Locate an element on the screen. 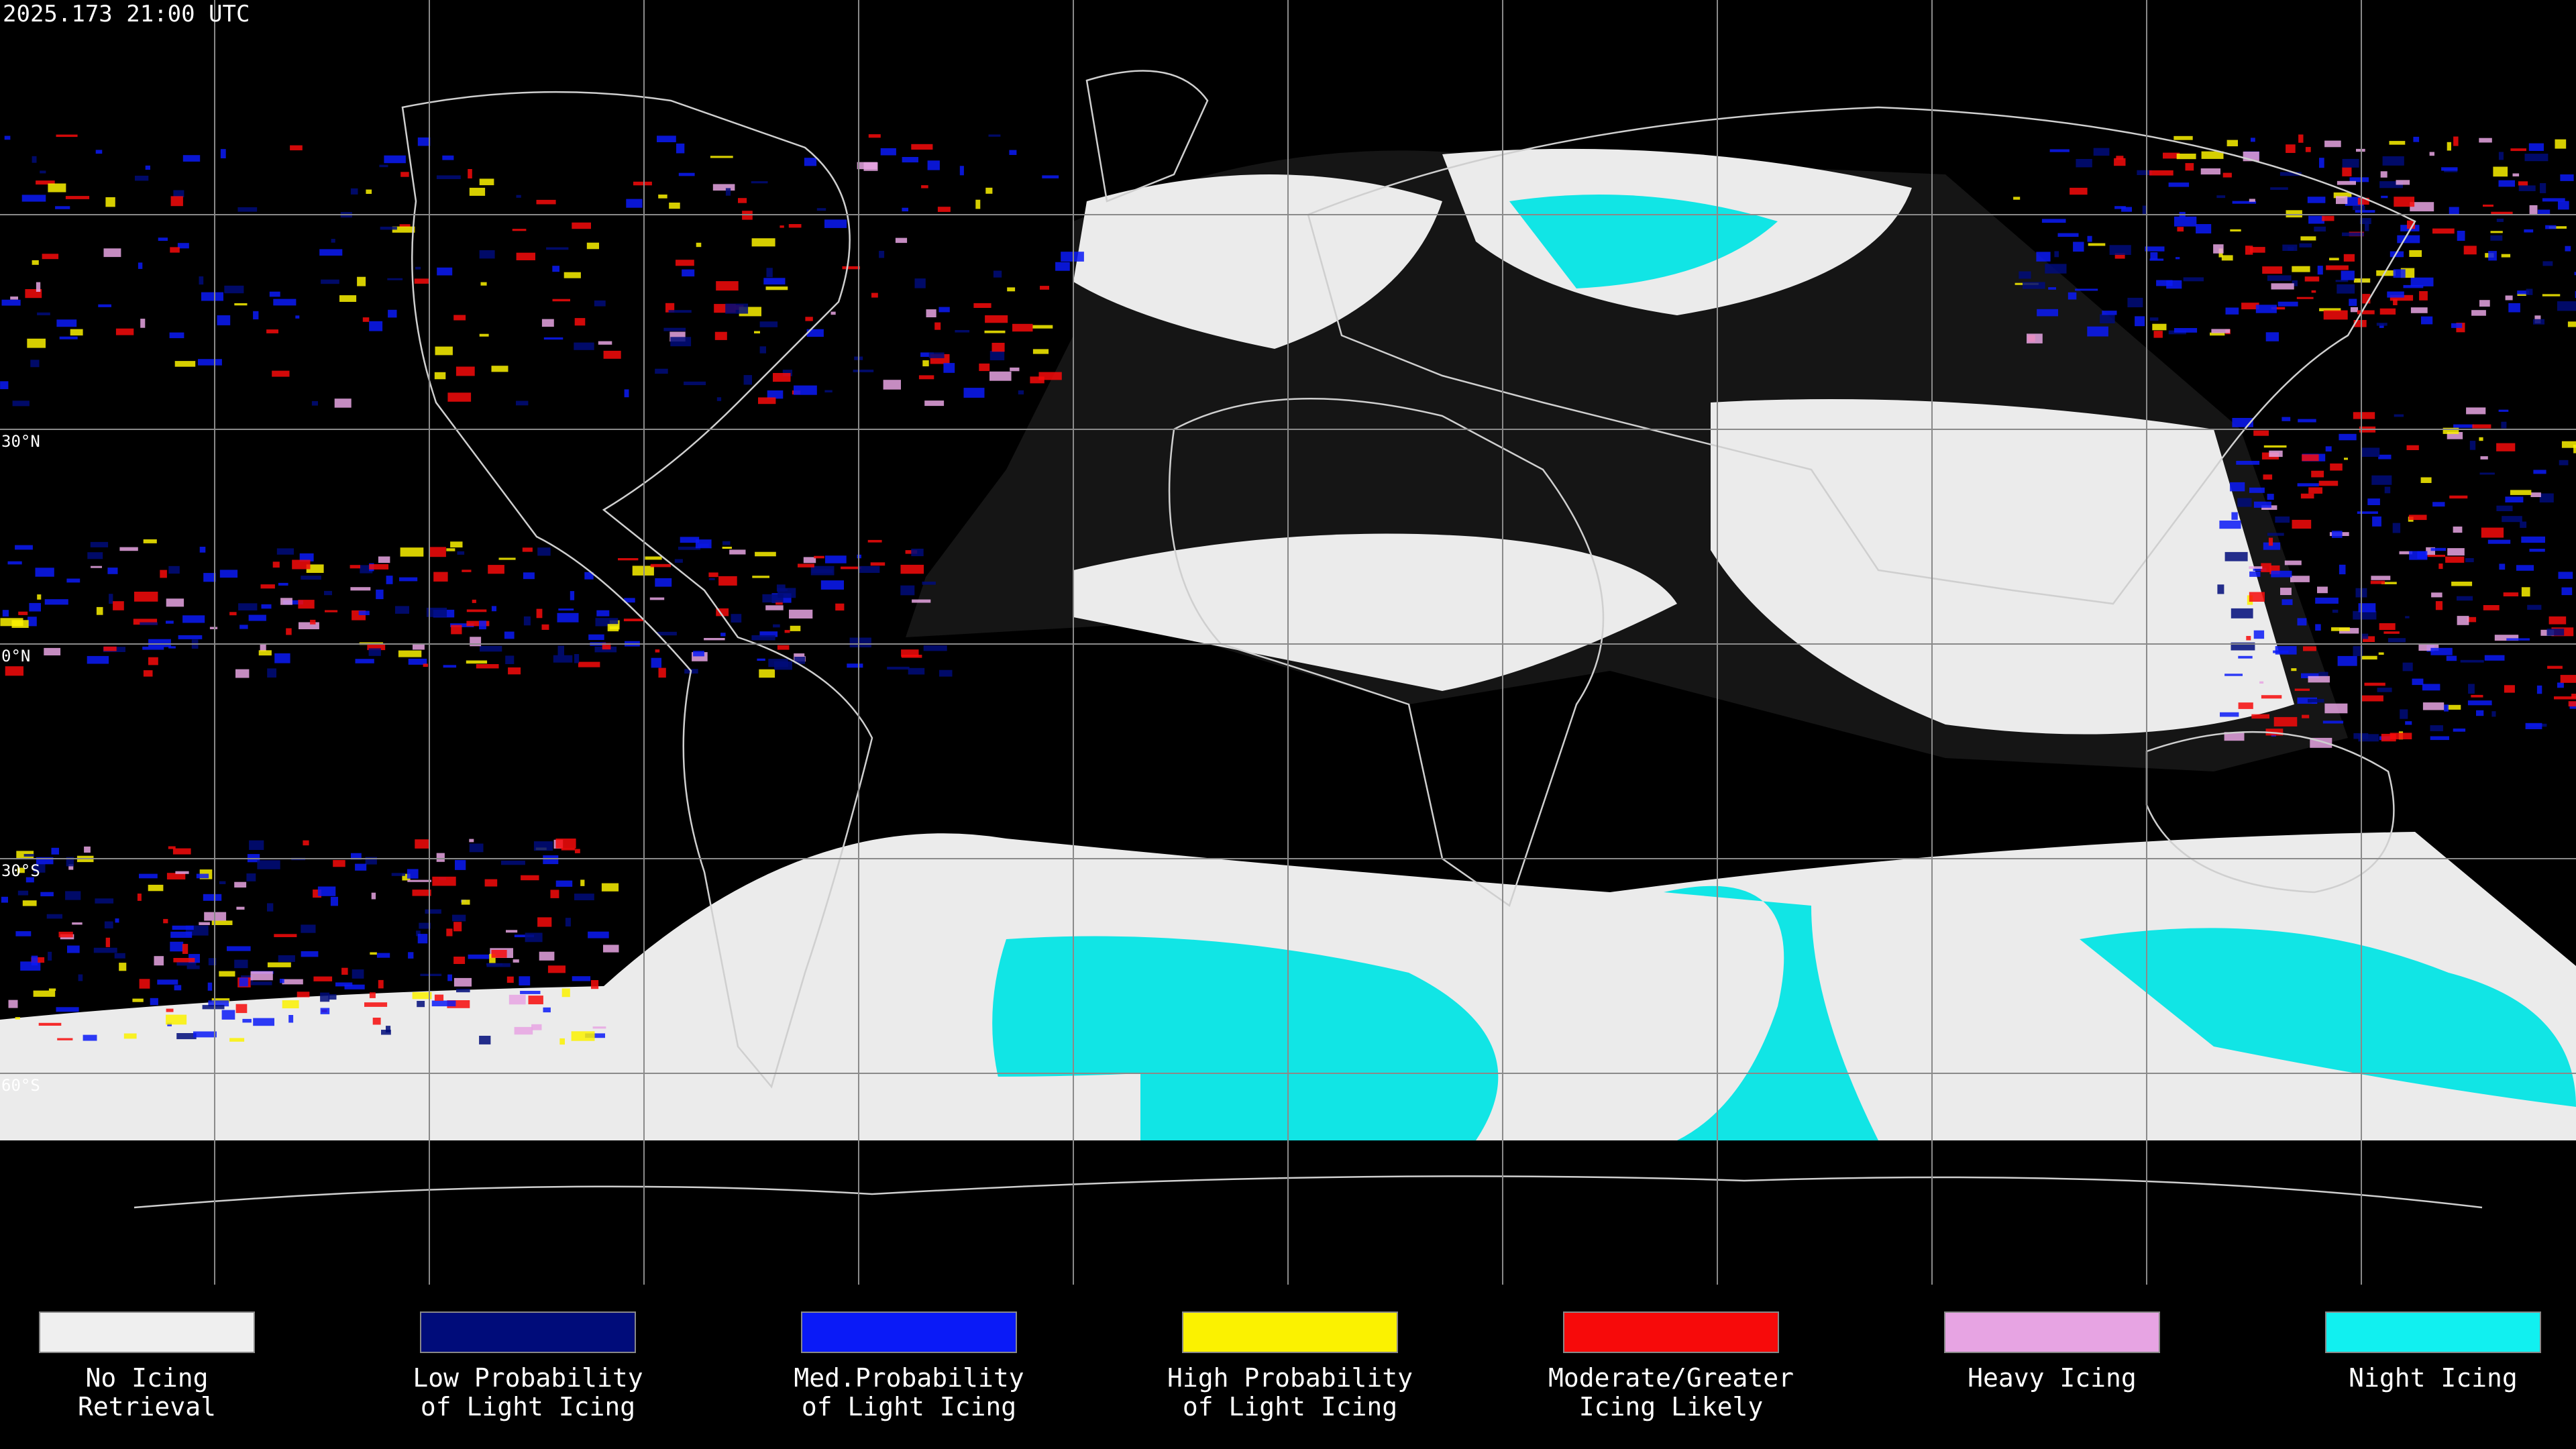  australia-outline is located at coordinates (2270, 812).